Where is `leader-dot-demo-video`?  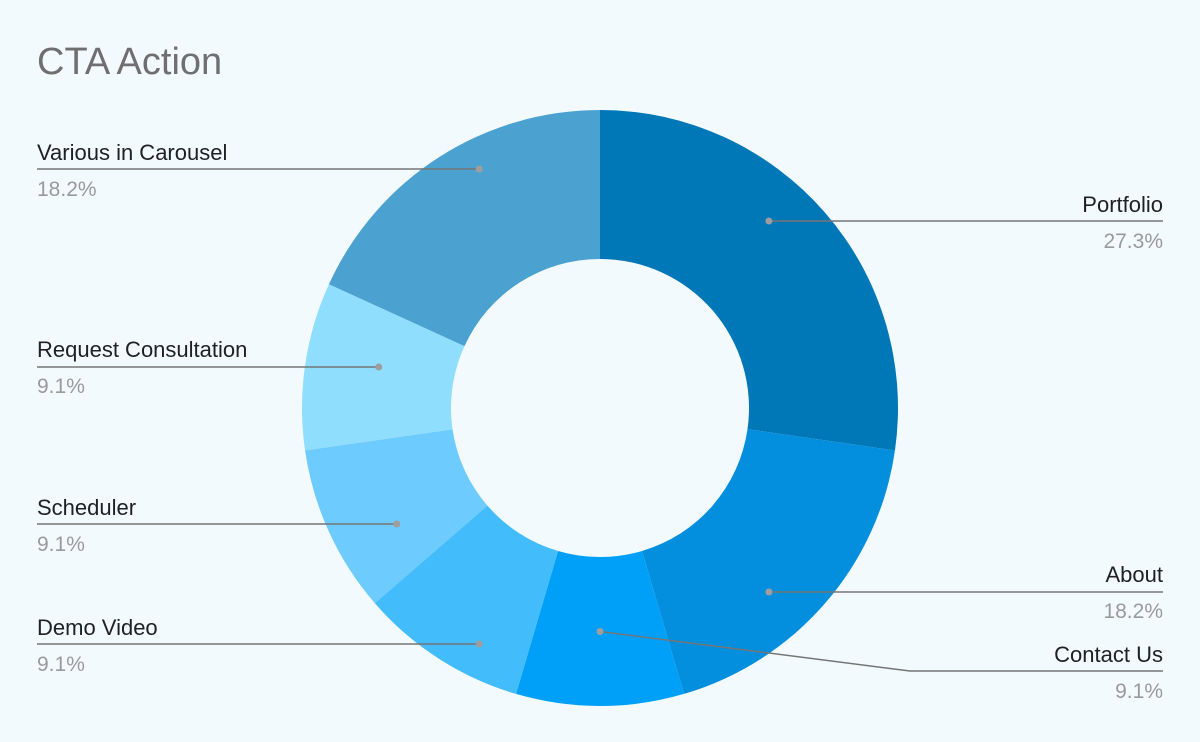
leader-dot-demo-video is located at coordinates (479, 644).